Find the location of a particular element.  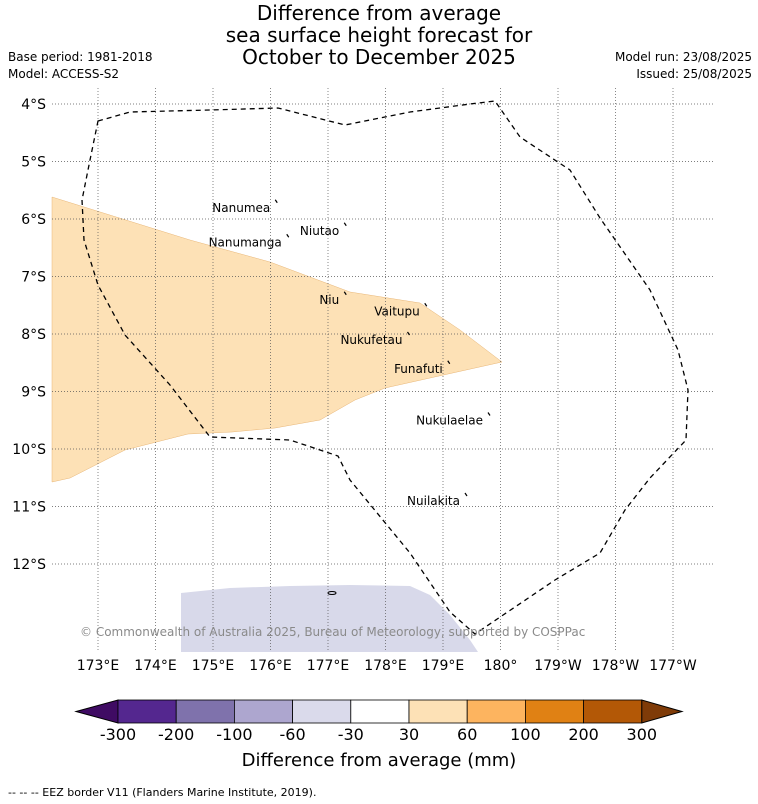

latitude-tick-label: 8°S is located at coordinates (33, 335).